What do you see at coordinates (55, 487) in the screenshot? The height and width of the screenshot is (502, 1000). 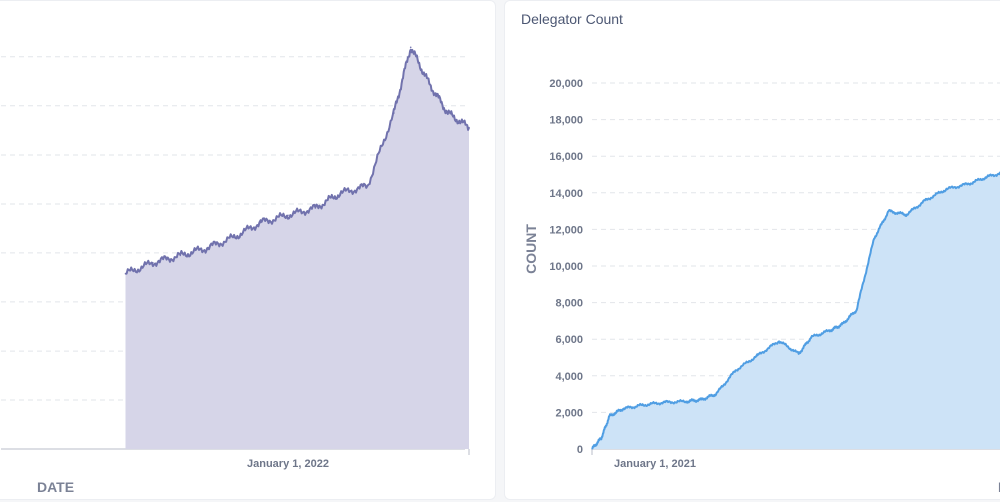 I see `left-chart-x-axis-title: DATE` at bounding box center [55, 487].